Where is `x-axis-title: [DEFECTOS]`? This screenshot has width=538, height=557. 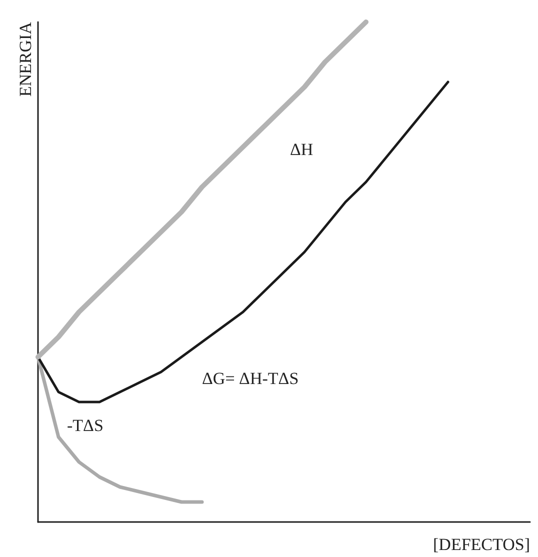 x-axis-title: [DEFECTOS] is located at coordinates (481, 544).